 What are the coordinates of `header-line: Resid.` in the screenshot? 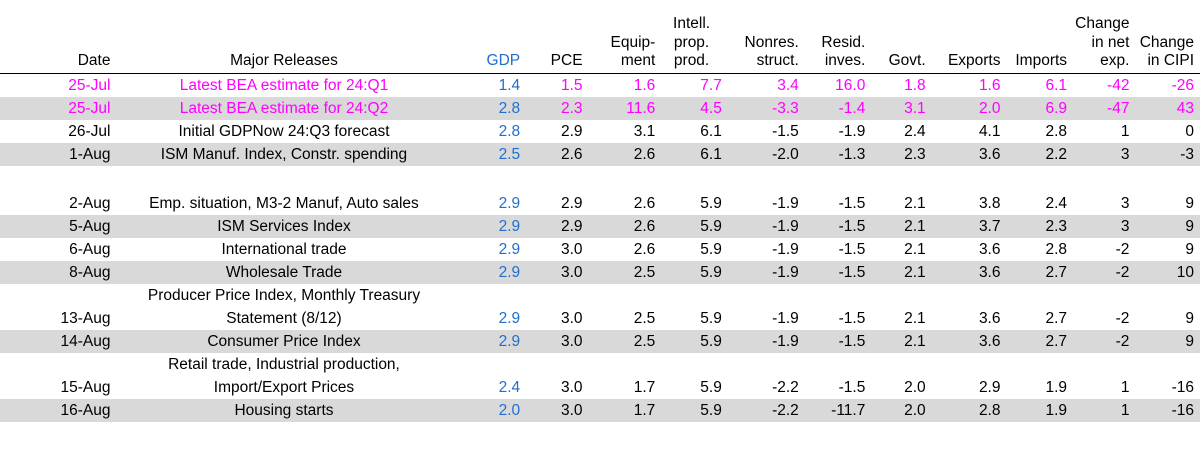 It's located at (843, 42).